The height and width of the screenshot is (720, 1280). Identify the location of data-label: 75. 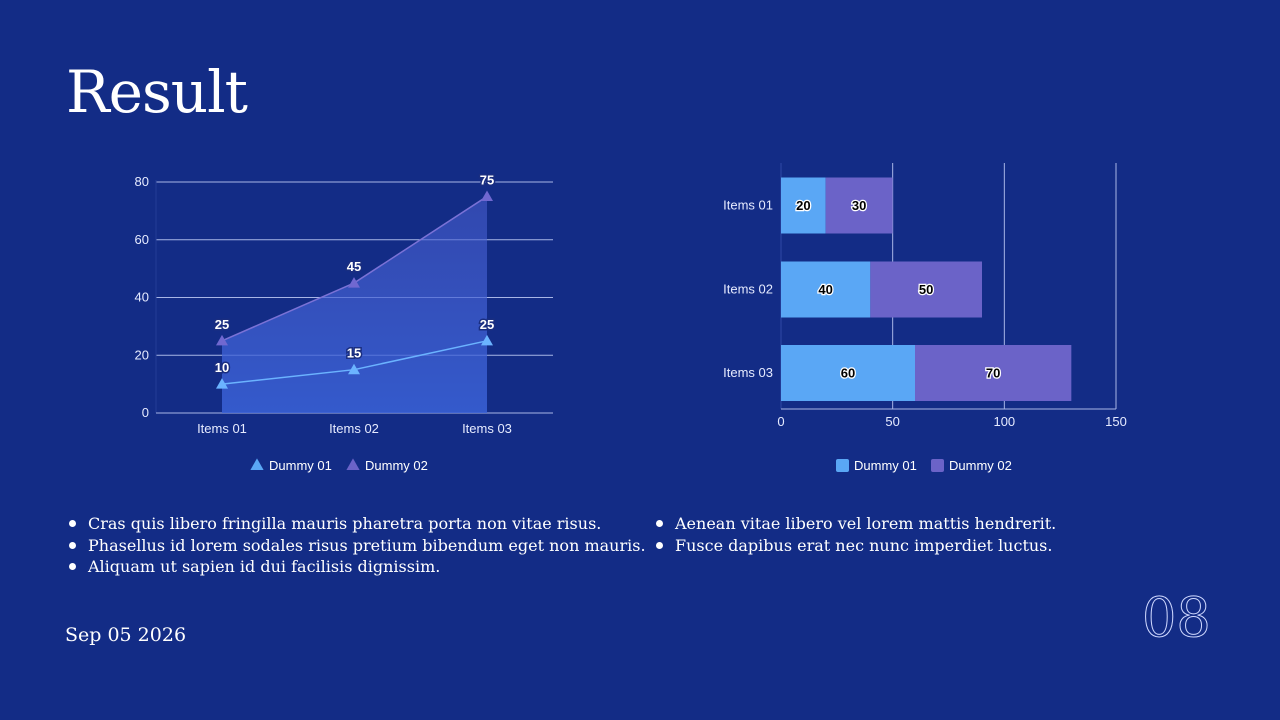
(487, 179).